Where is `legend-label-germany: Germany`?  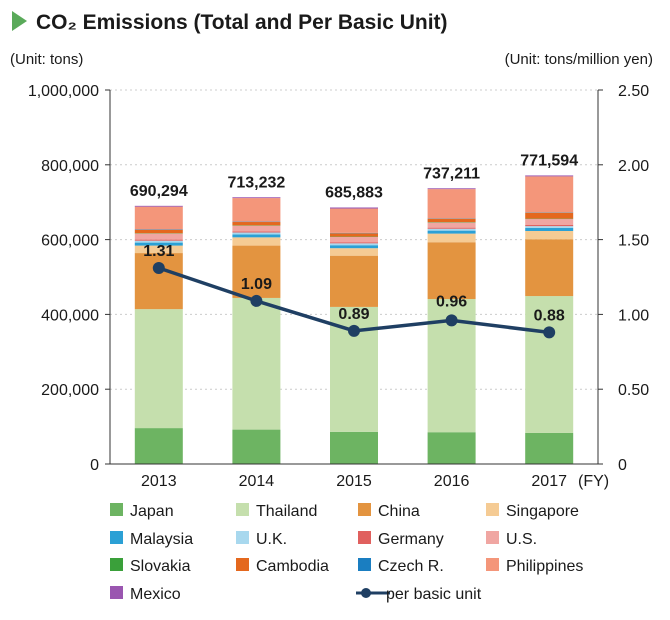
legend-label-germany: Germany is located at coordinates (411, 539).